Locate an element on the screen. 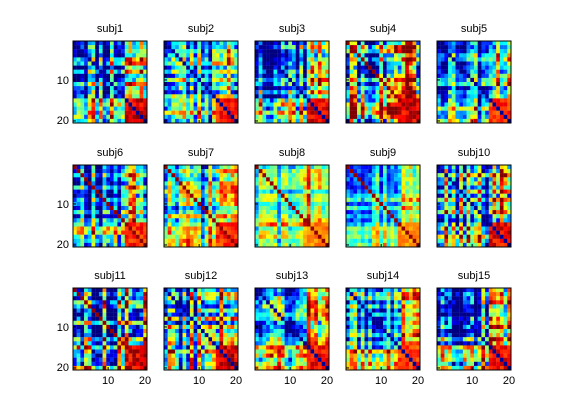  heatmap-cells-subj9 is located at coordinates (383, 206).